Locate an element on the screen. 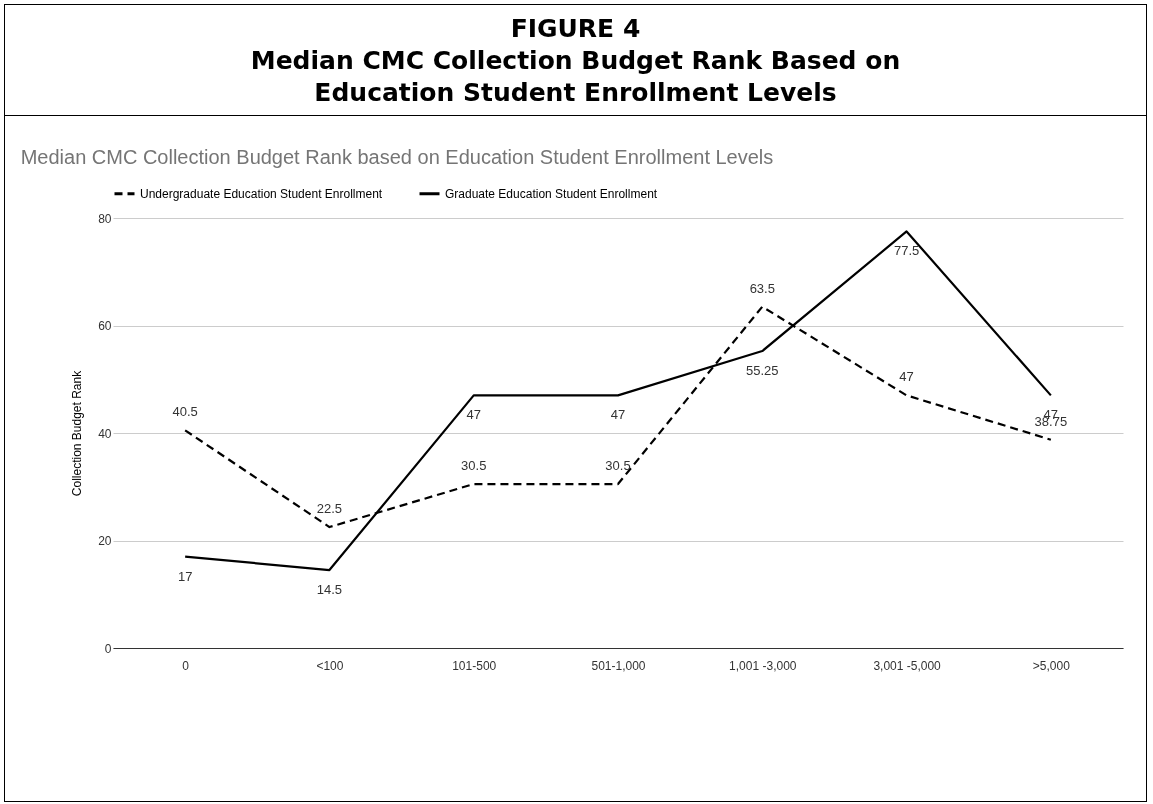 This screenshot has width=1153, height=804. data-label: 55.25 is located at coordinates (762, 371).